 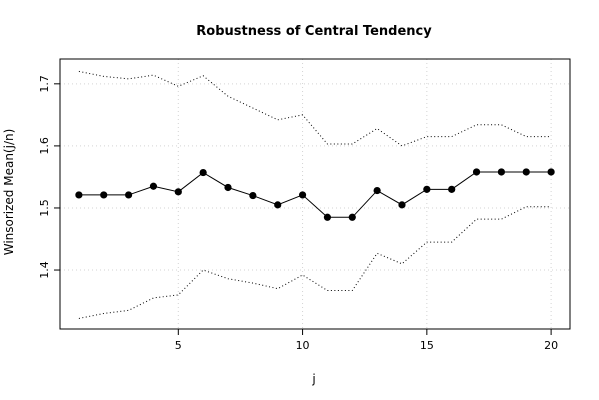 I want to click on mean-line, so click(x=315, y=194).